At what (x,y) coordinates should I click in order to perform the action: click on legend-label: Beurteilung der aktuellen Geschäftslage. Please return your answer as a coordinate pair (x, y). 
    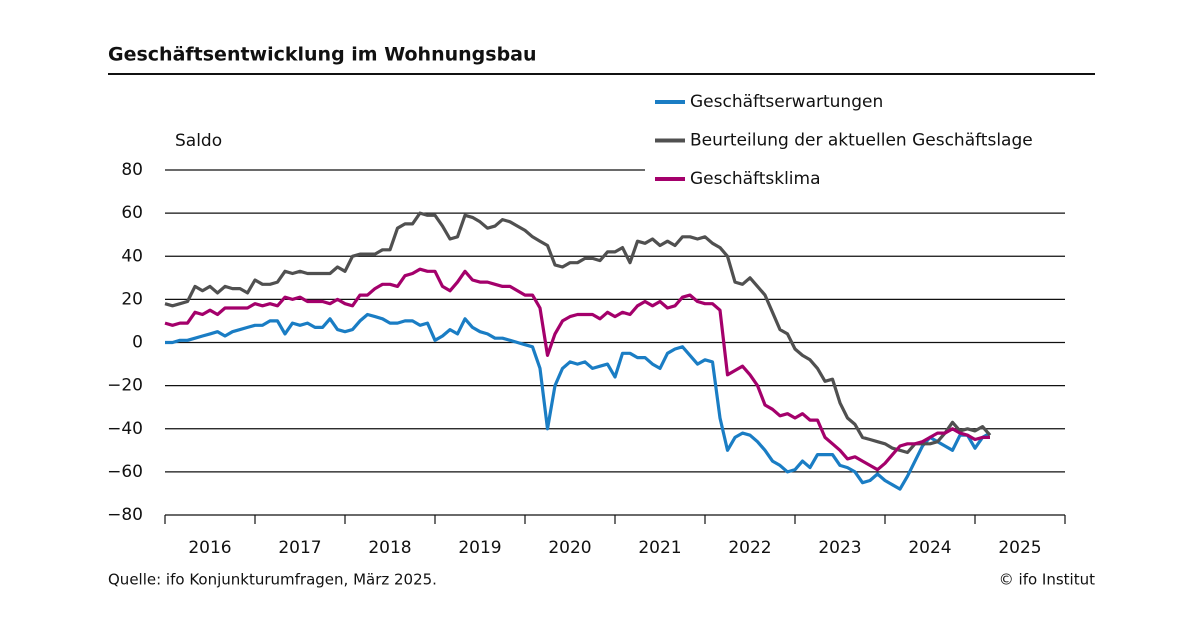
    Looking at the image, I should click on (861, 141).